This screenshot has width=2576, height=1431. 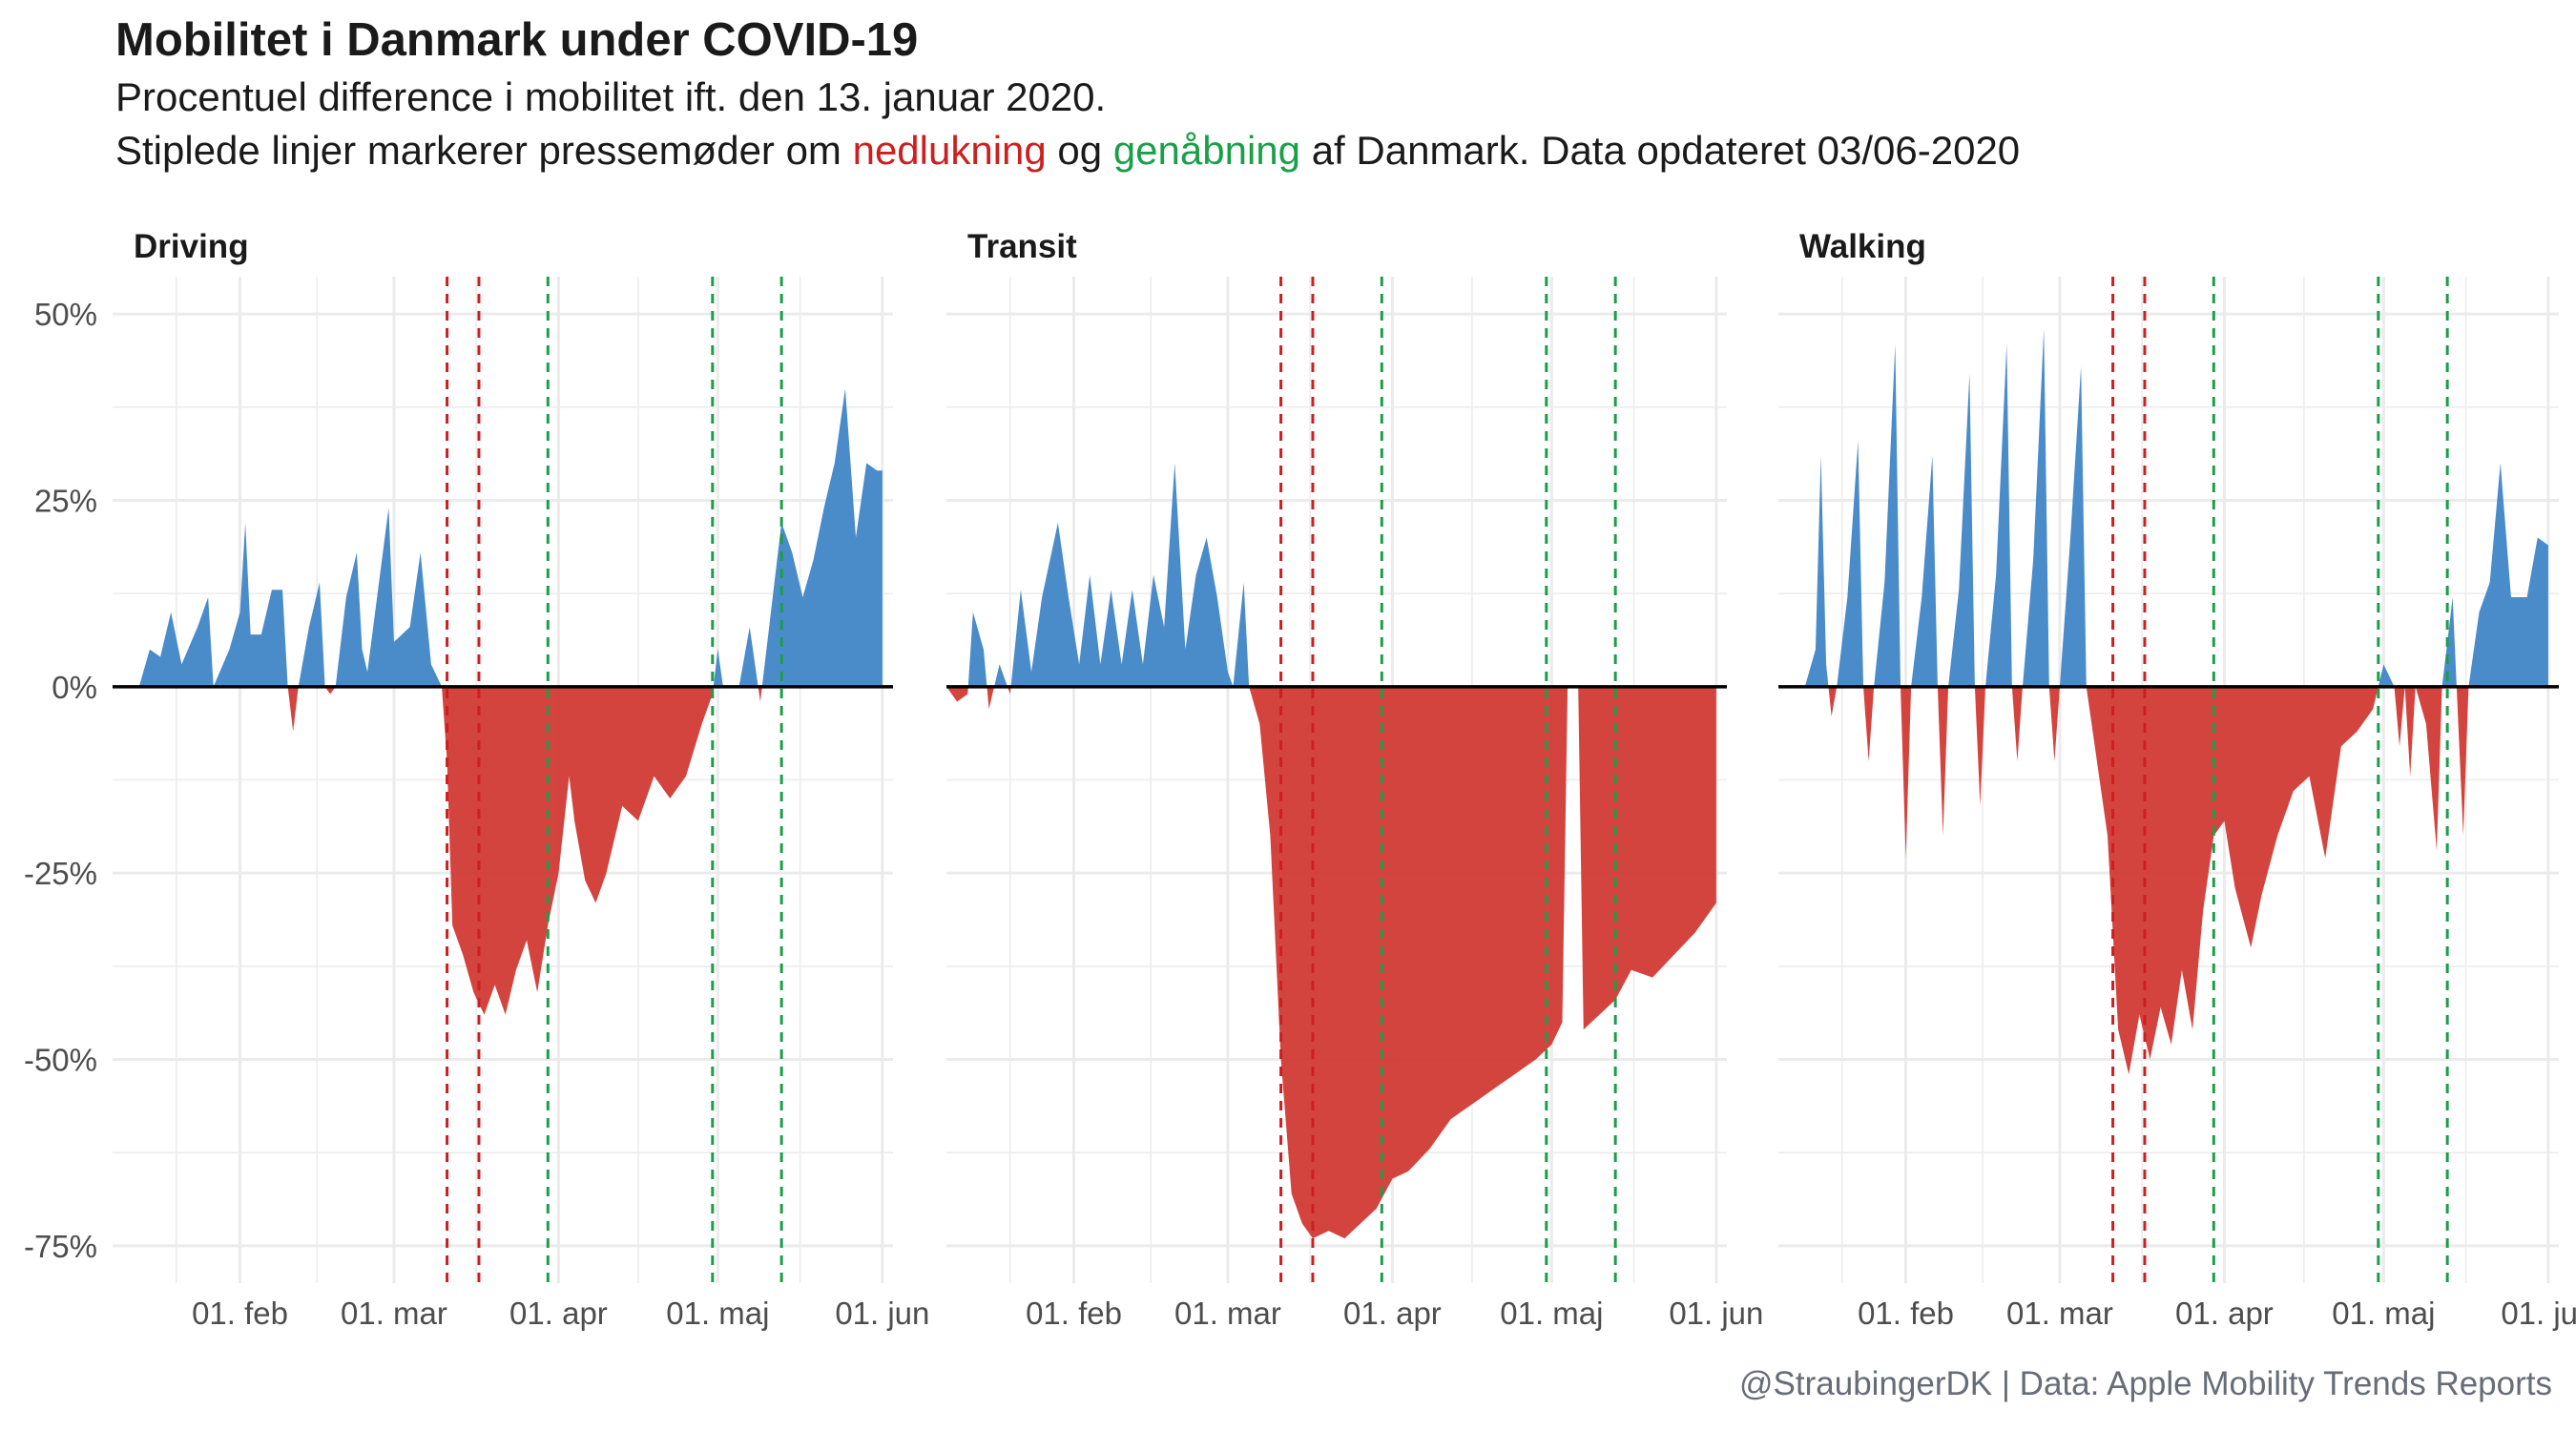 What do you see at coordinates (60, 873) in the screenshot?
I see `y-tick-label: -25%` at bounding box center [60, 873].